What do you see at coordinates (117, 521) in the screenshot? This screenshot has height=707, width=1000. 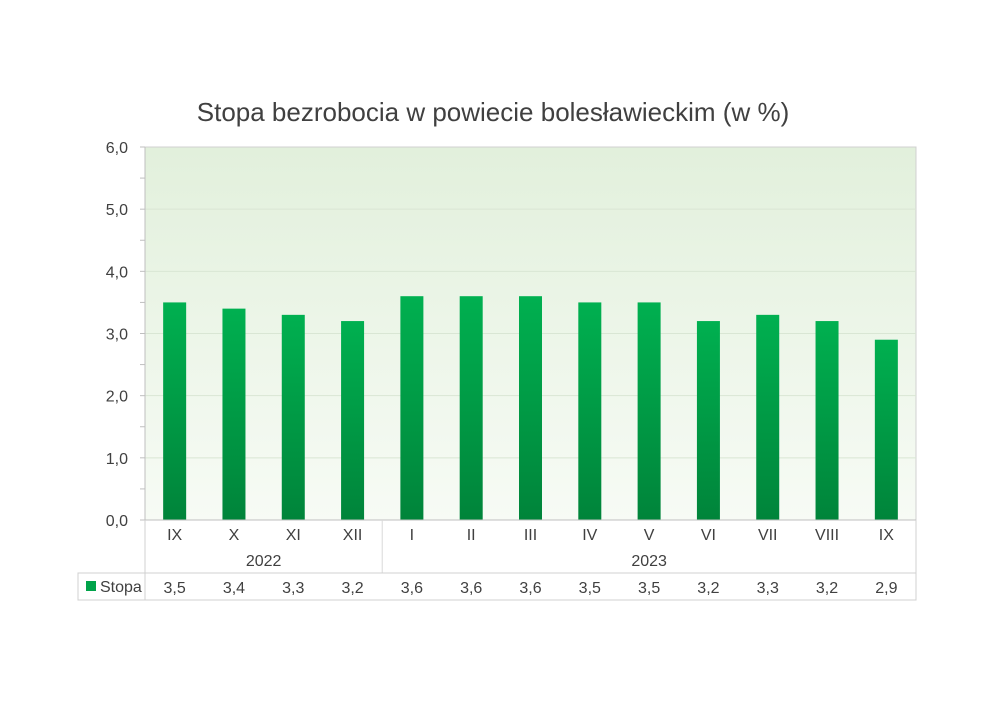 I see `y-tick-label: 0,0` at bounding box center [117, 521].